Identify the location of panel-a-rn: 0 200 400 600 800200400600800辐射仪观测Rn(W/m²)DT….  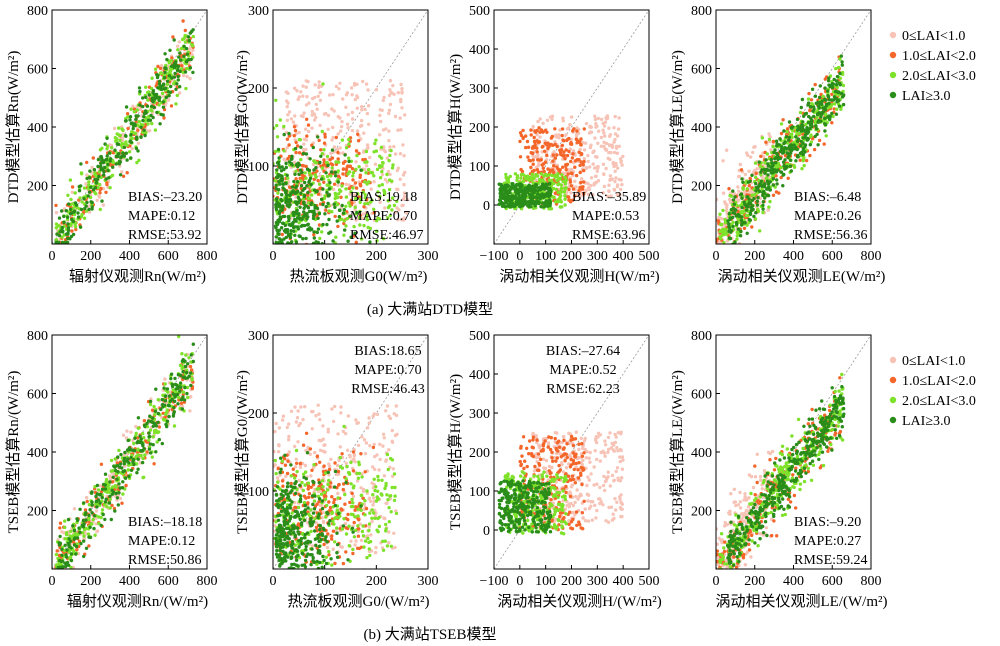
(111, 144).